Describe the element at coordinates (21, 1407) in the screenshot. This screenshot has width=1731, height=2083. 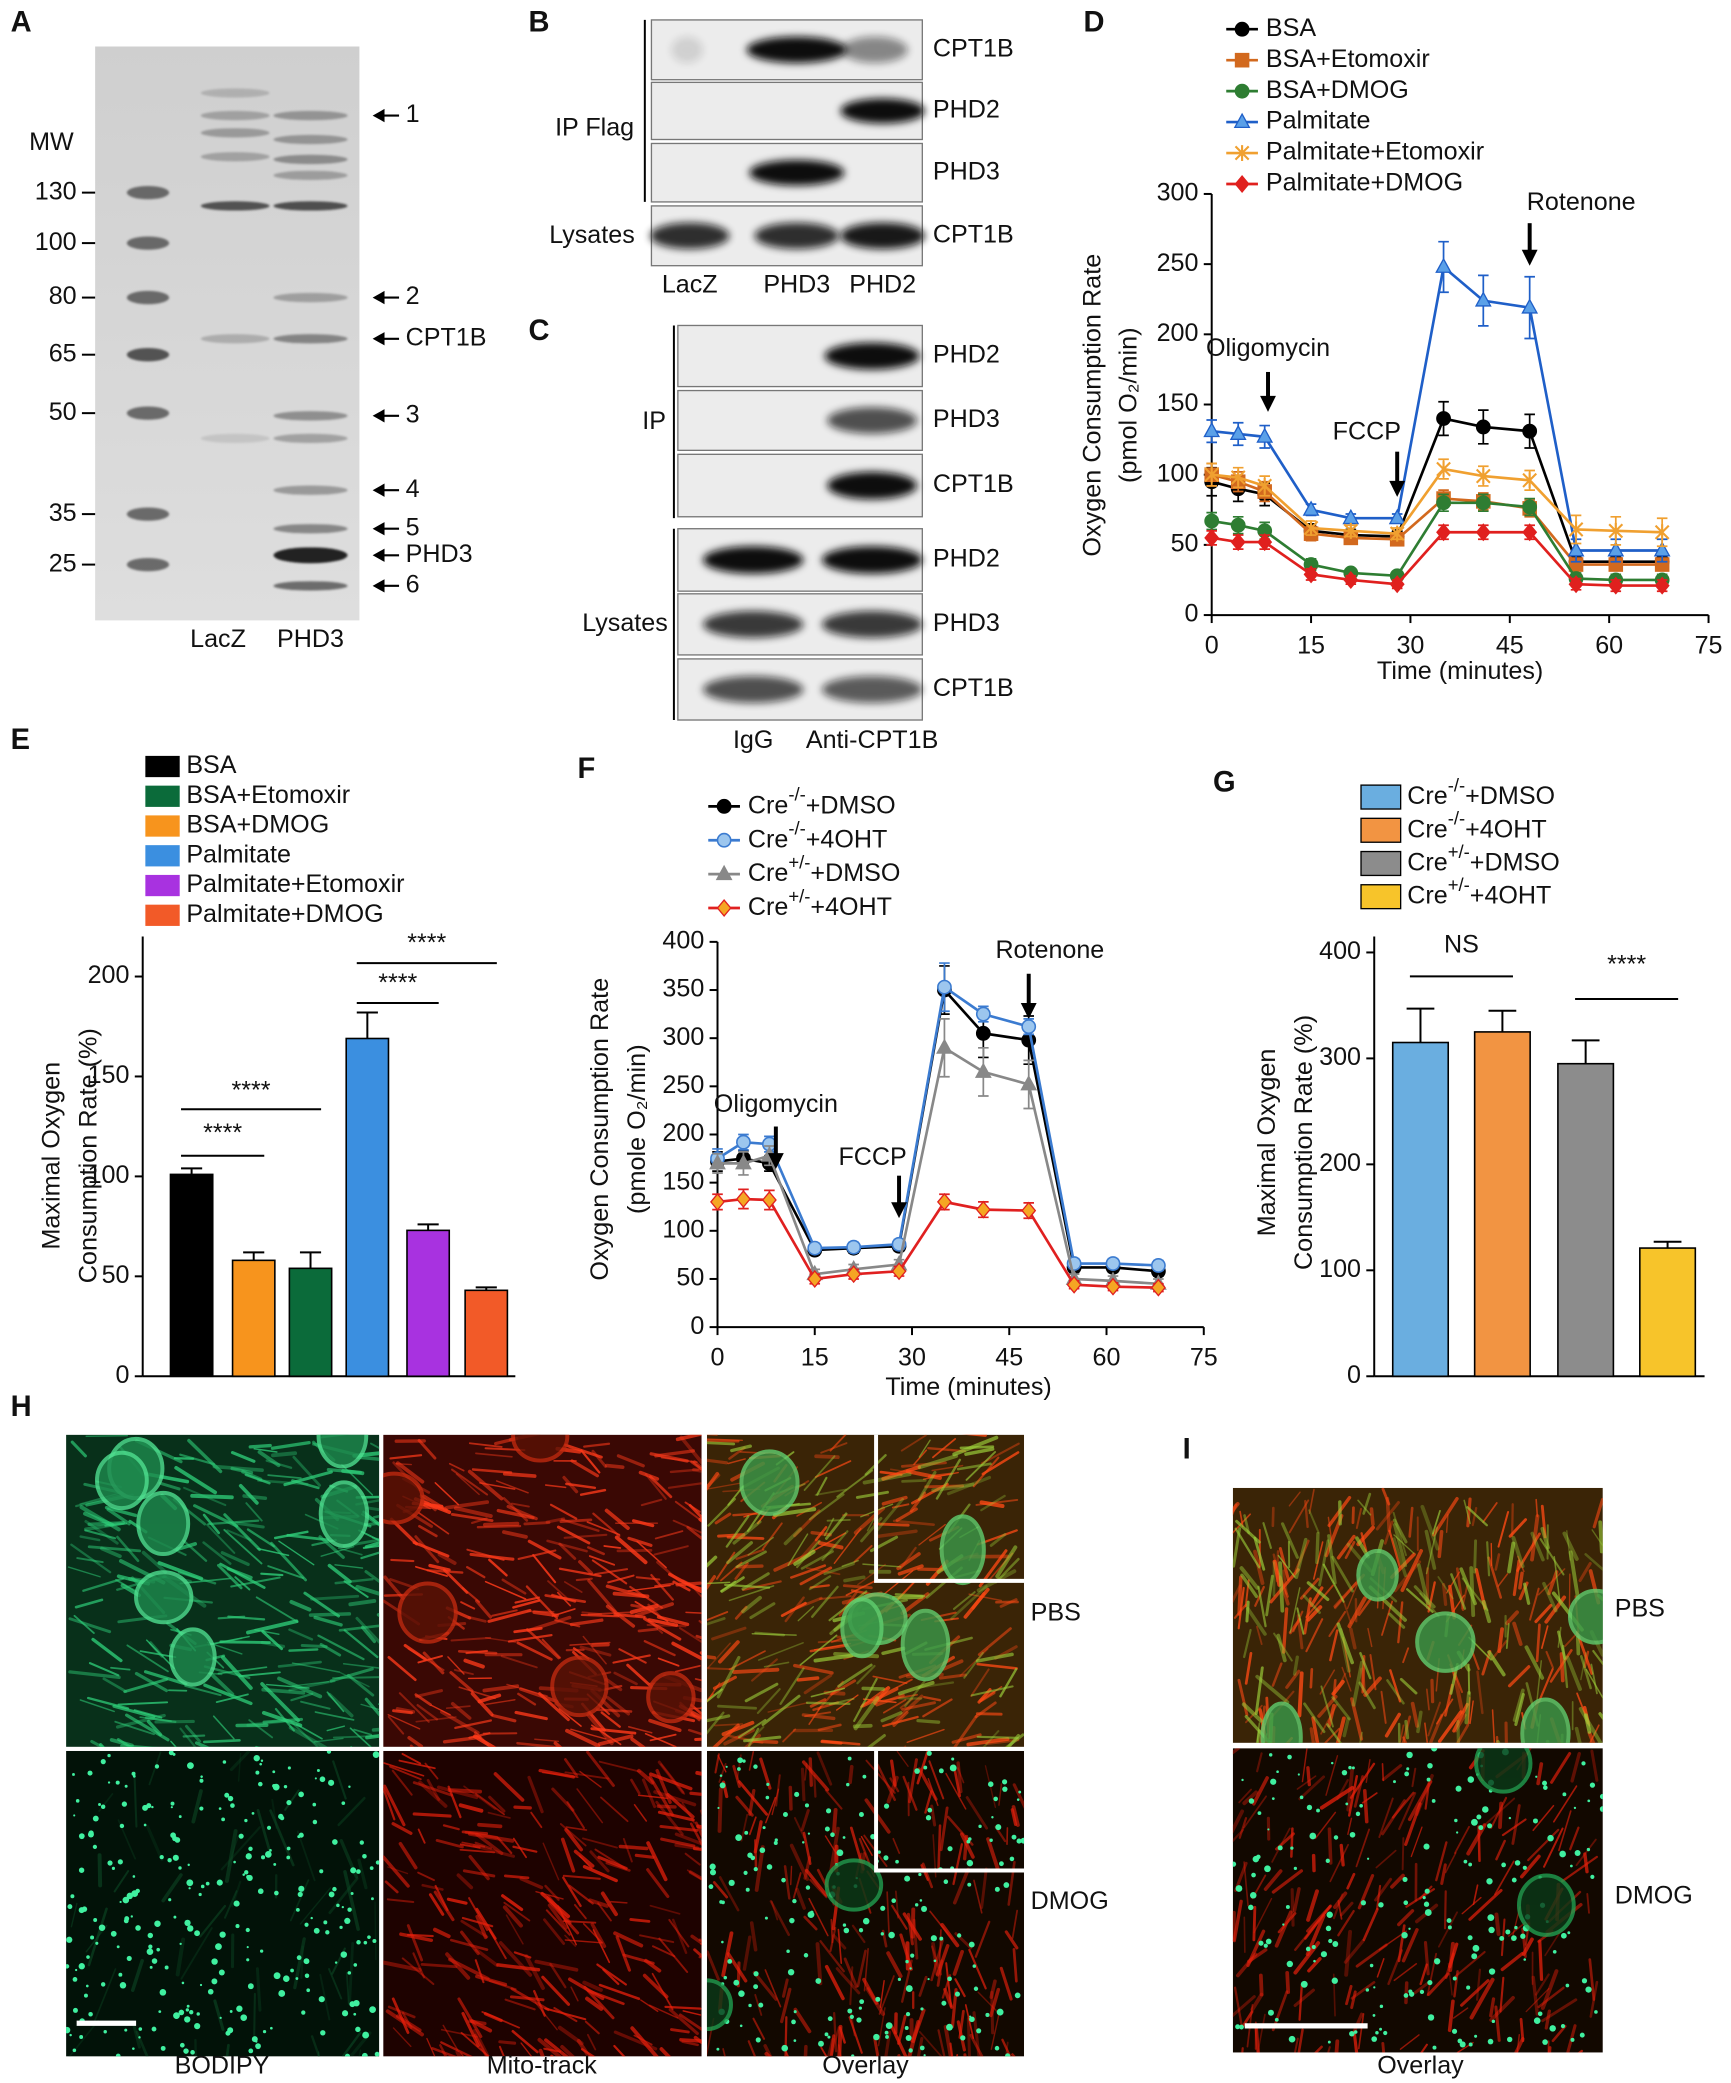
I see `panel-letter: H` at that location.